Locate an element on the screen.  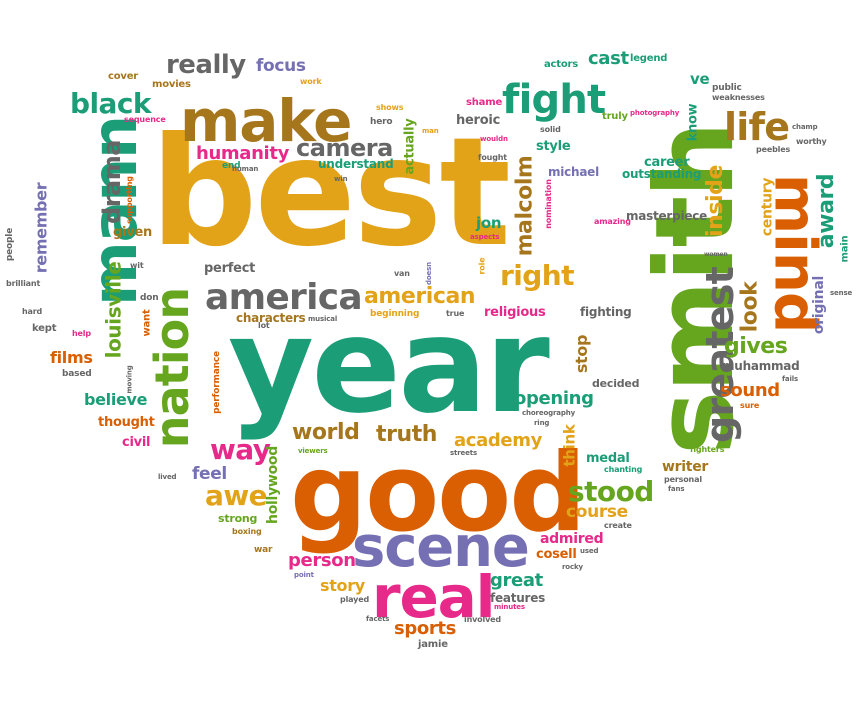
word-personal: personal is located at coordinates (683, 479).